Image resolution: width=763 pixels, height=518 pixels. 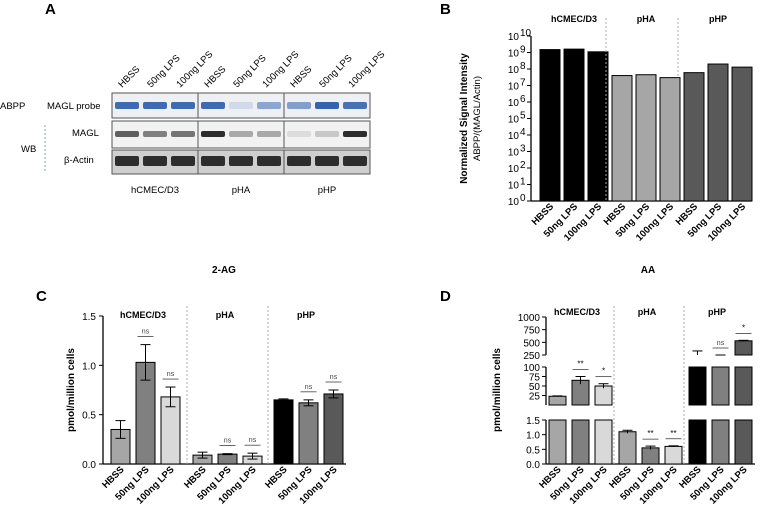 What do you see at coordinates (366, 69) in the screenshot?
I see `blot-lane-label: 100ng LPS` at bounding box center [366, 69].